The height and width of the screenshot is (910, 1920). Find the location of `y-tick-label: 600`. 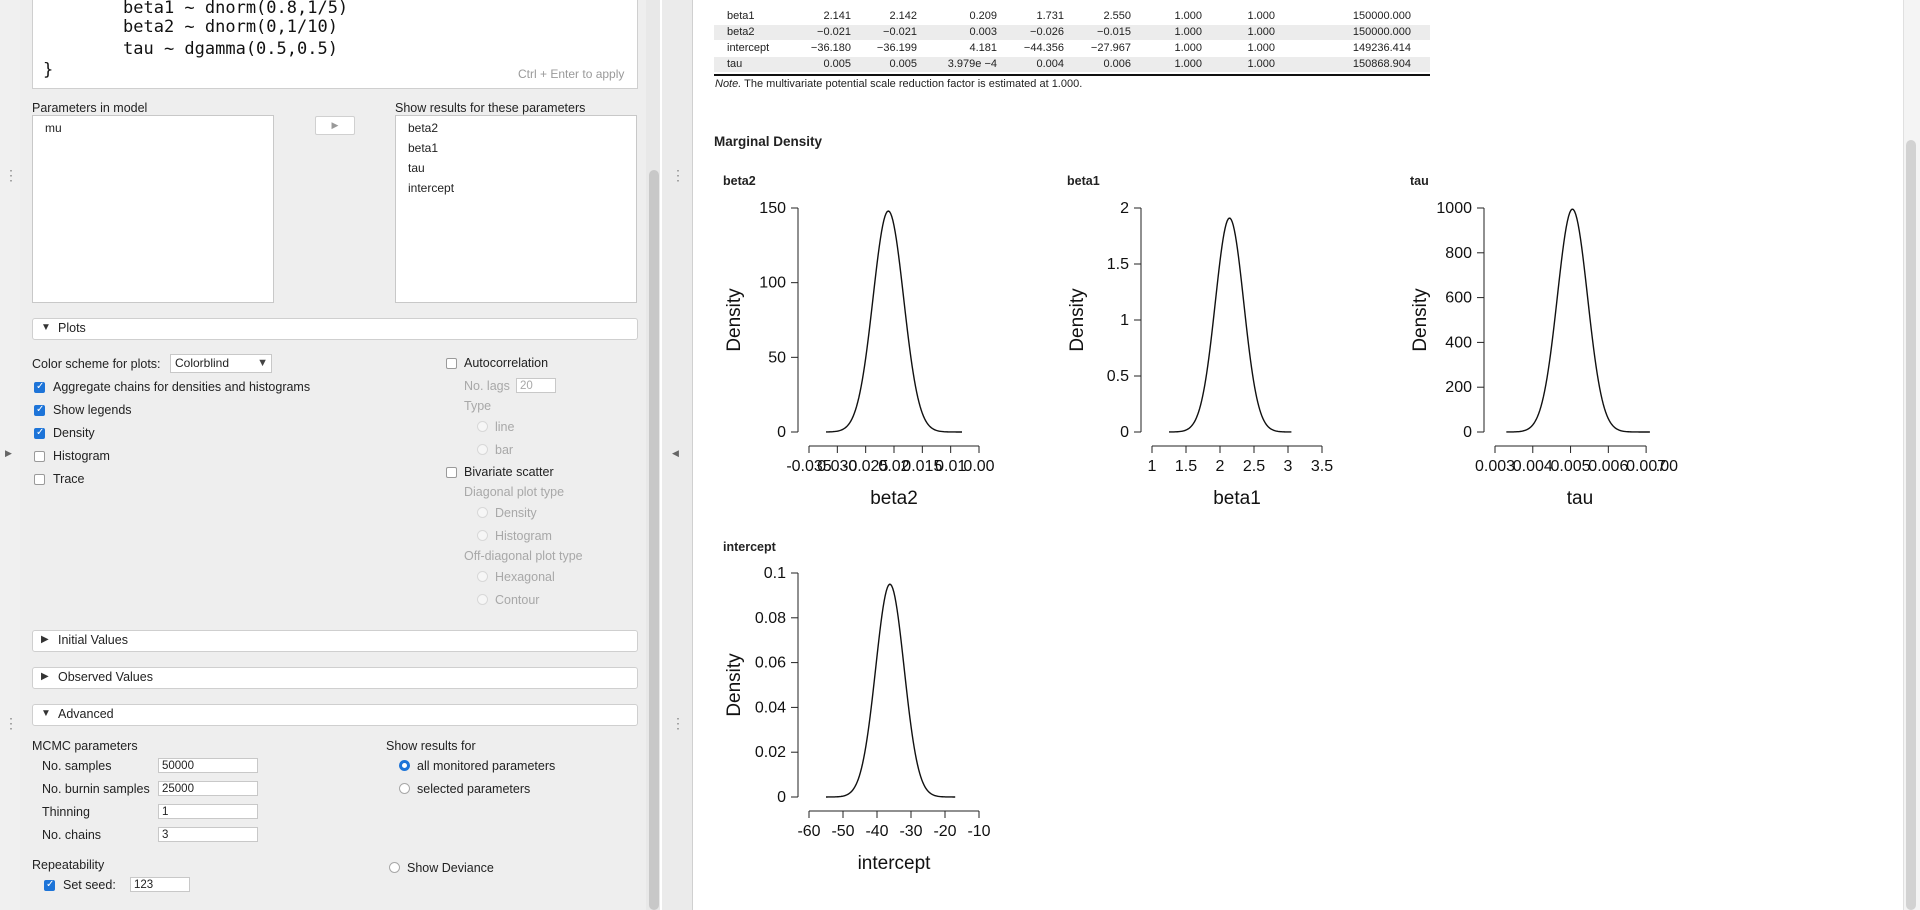

y-tick-label: 600 is located at coordinates (1458, 298).